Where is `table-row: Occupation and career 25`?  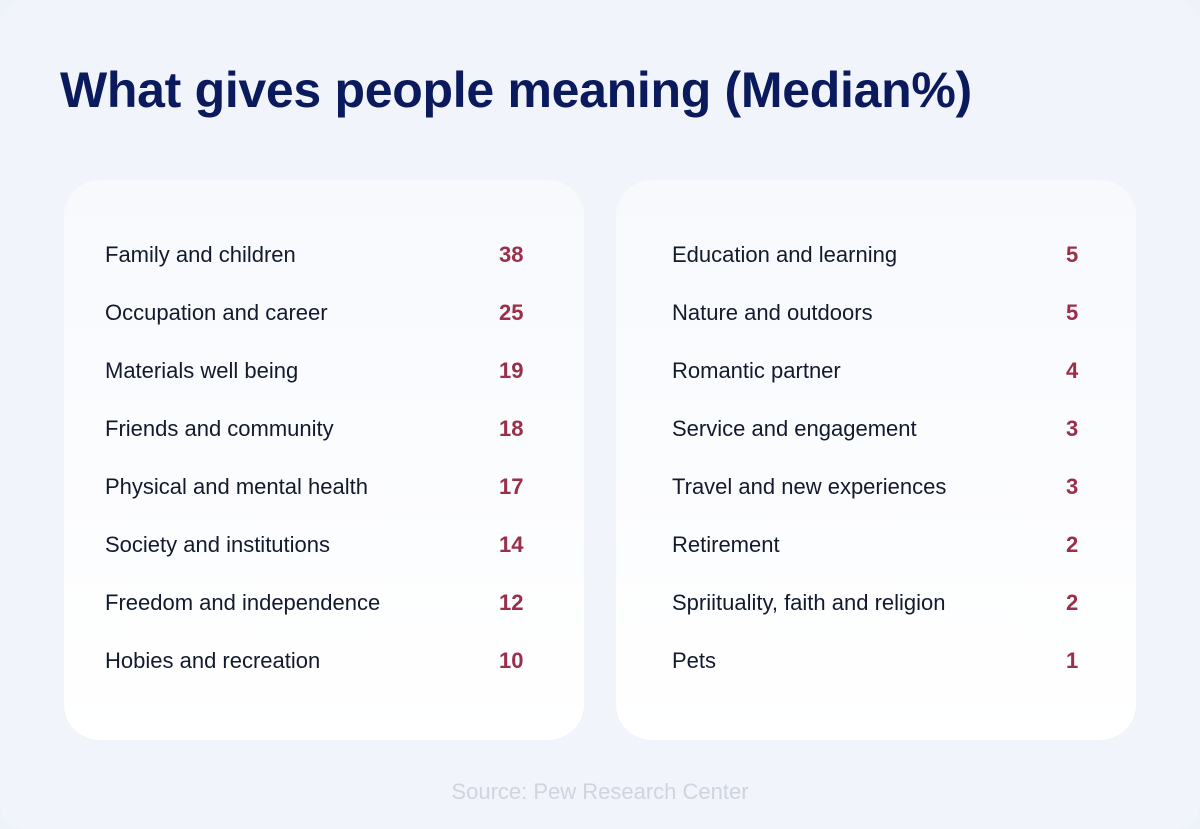 table-row: Occupation and career 25 is located at coordinates (317, 319).